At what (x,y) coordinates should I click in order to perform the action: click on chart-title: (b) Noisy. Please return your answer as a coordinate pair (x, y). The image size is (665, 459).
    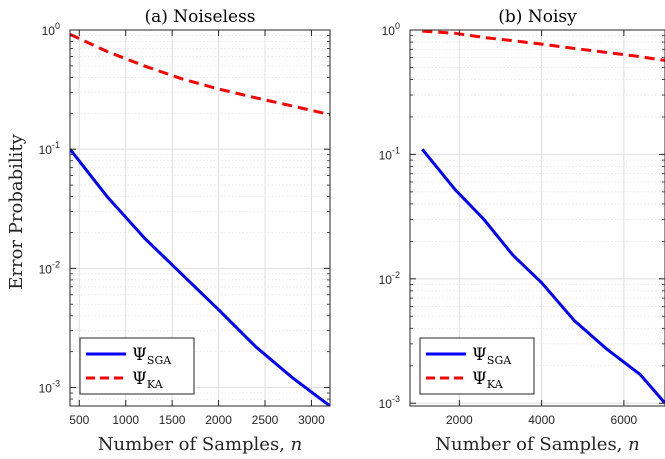
    Looking at the image, I should click on (537, 17).